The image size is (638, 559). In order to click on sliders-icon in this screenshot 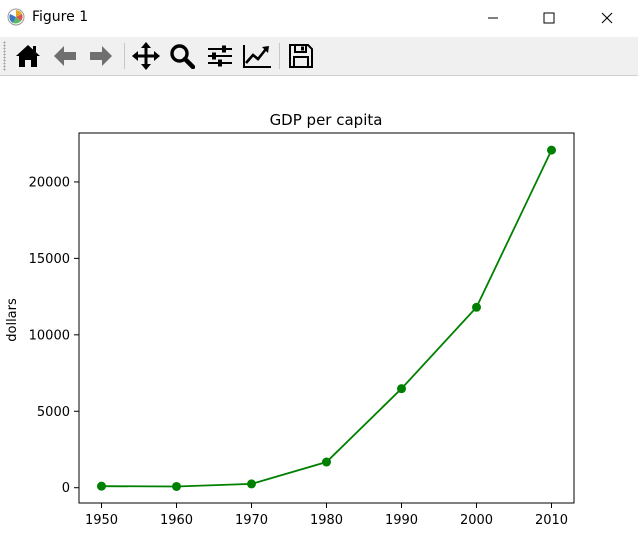, I will do `click(220, 56)`.